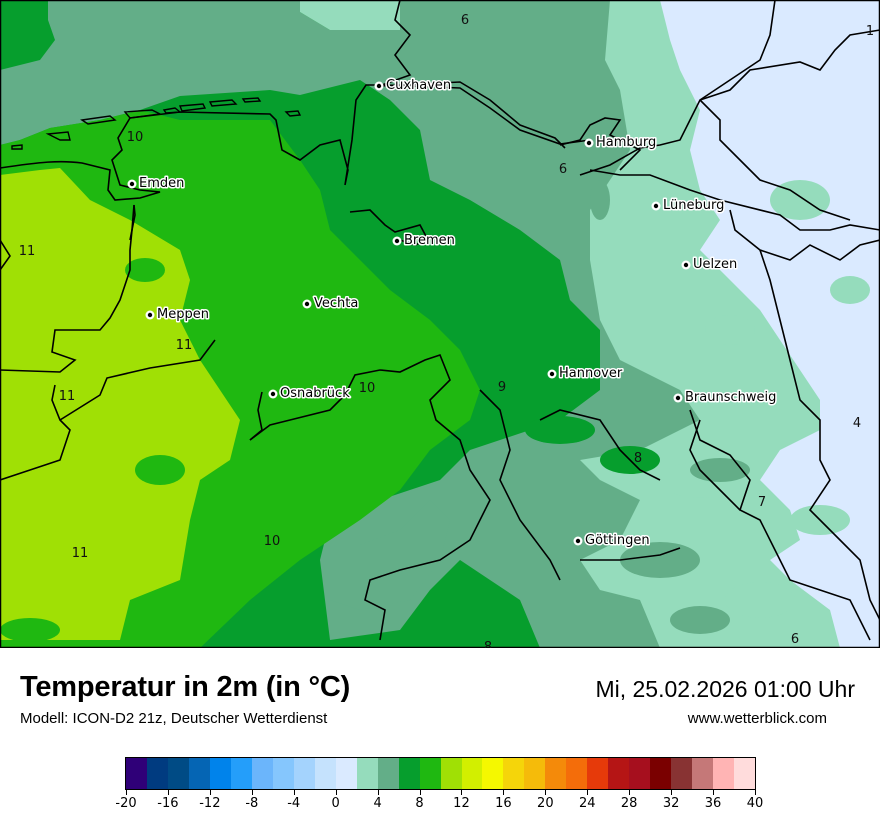 The height and width of the screenshot is (830, 880). Describe the element at coordinates (755, 803) in the screenshot. I see `colorbar-tick-label: 40` at that location.